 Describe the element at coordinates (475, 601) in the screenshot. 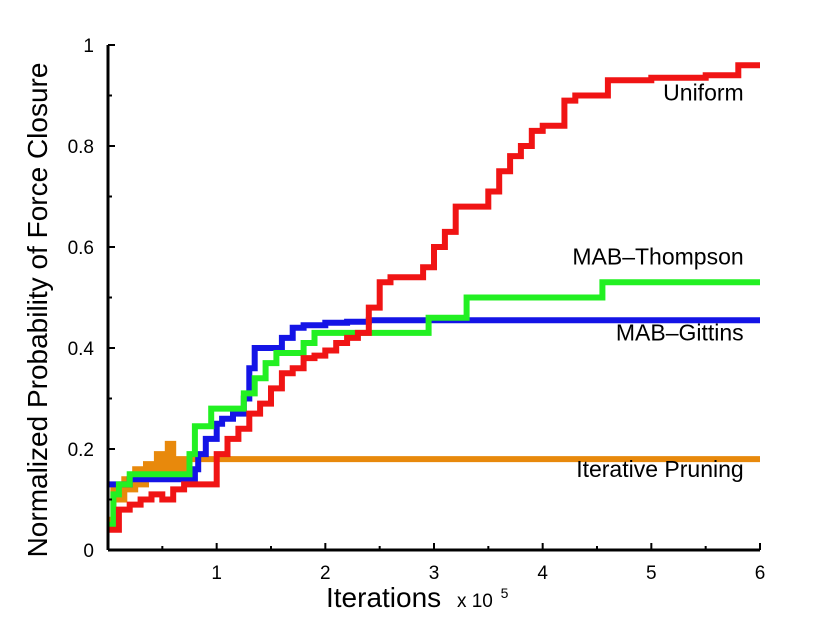

I see `x-axis-multiplier: x 10` at that location.